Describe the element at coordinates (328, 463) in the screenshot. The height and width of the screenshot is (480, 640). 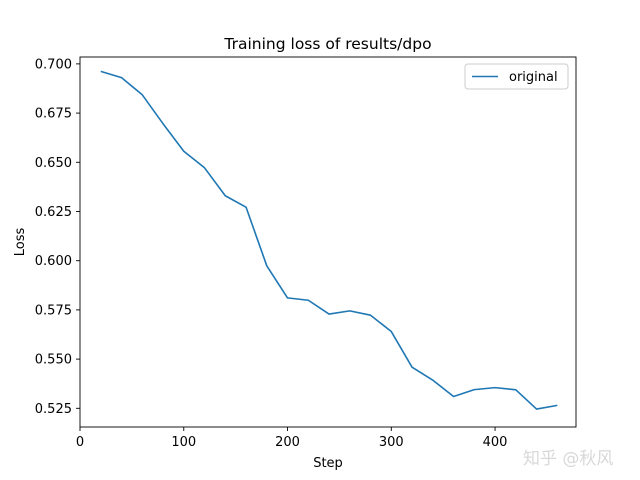
I see `x-axis-label: Step` at that location.